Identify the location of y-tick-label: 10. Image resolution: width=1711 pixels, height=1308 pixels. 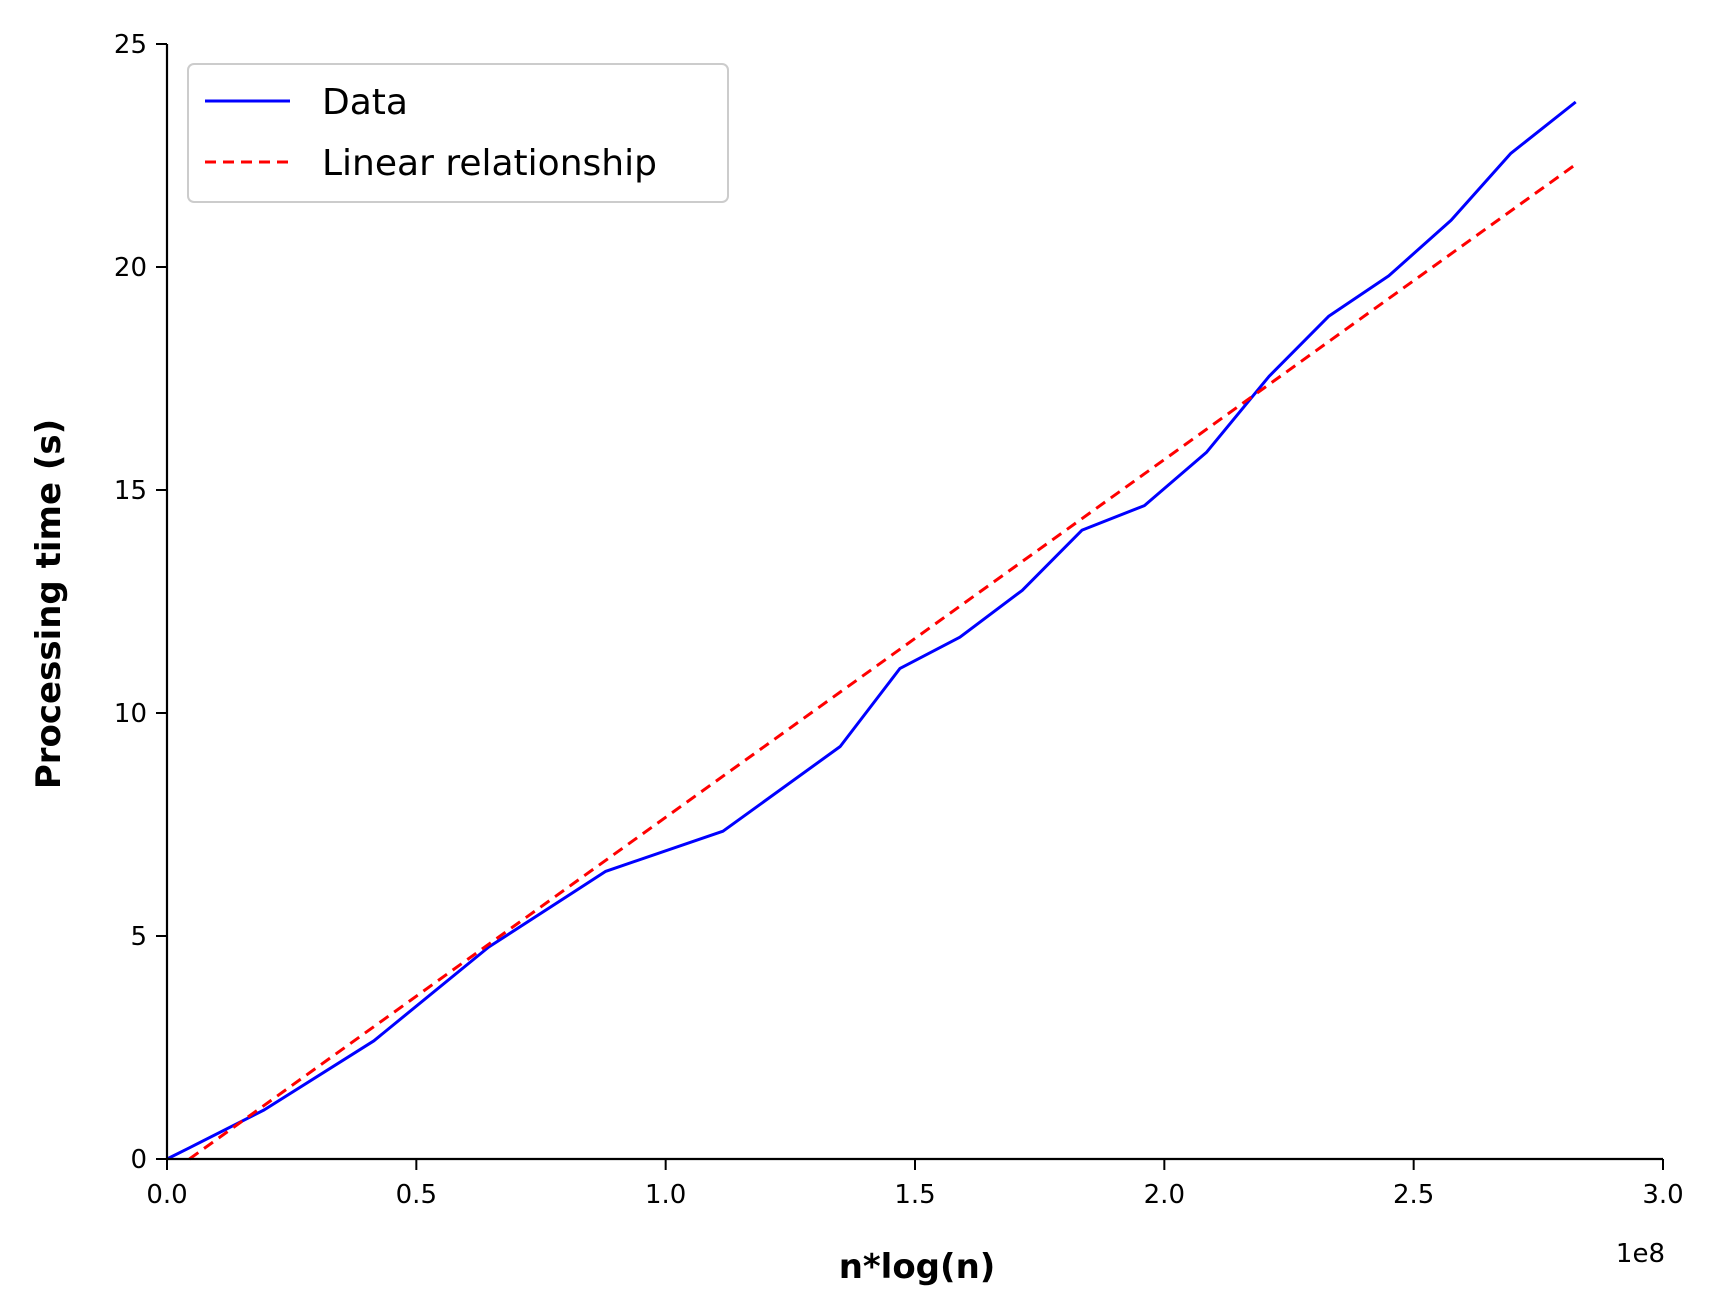
(130, 714).